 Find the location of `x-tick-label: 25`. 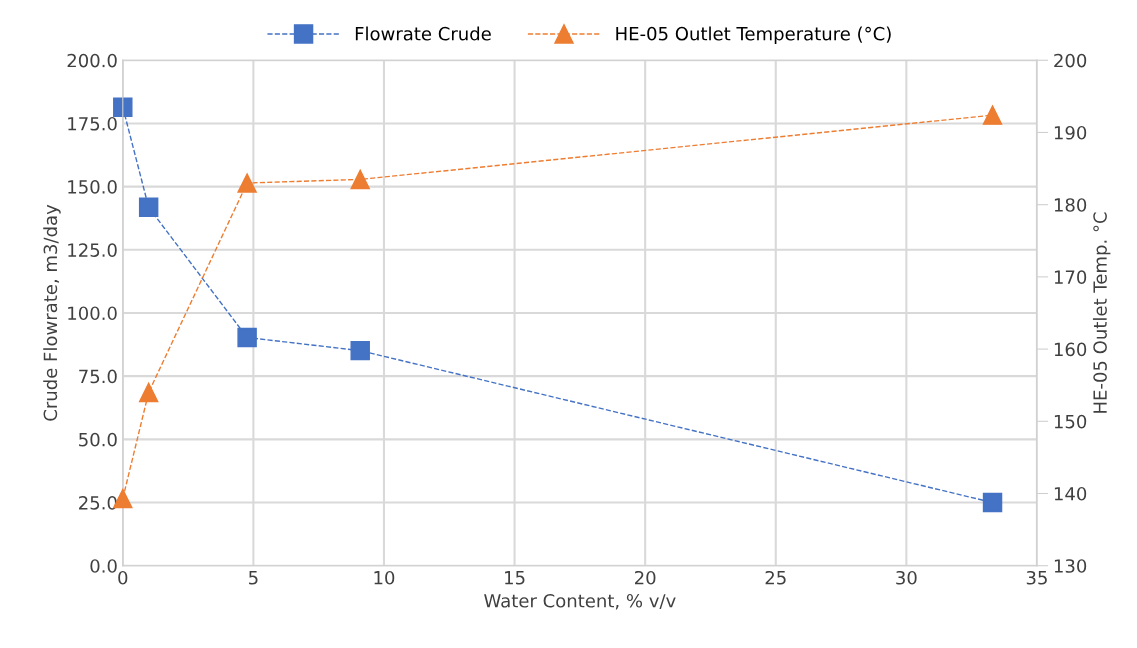

x-tick-label: 25 is located at coordinates (775, 577).